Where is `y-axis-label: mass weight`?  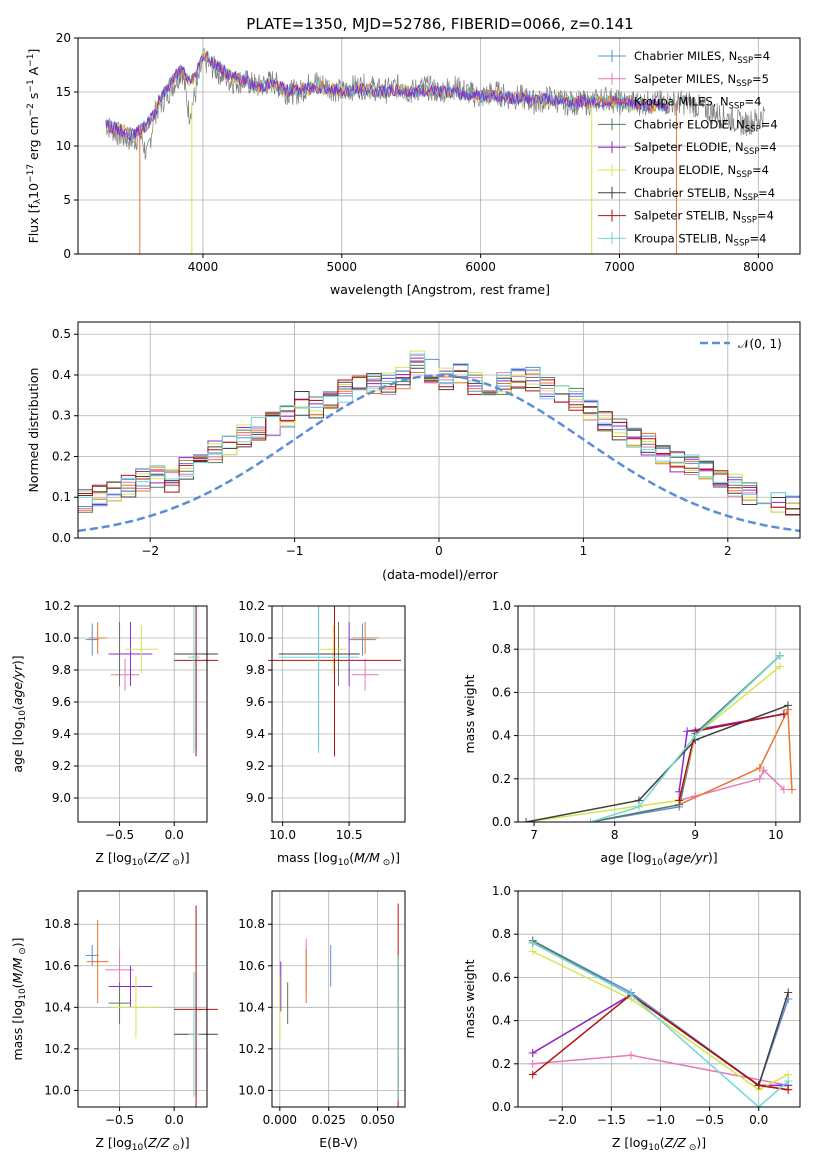 y-axis-label: mass weight is located at coordinates (469, 713).